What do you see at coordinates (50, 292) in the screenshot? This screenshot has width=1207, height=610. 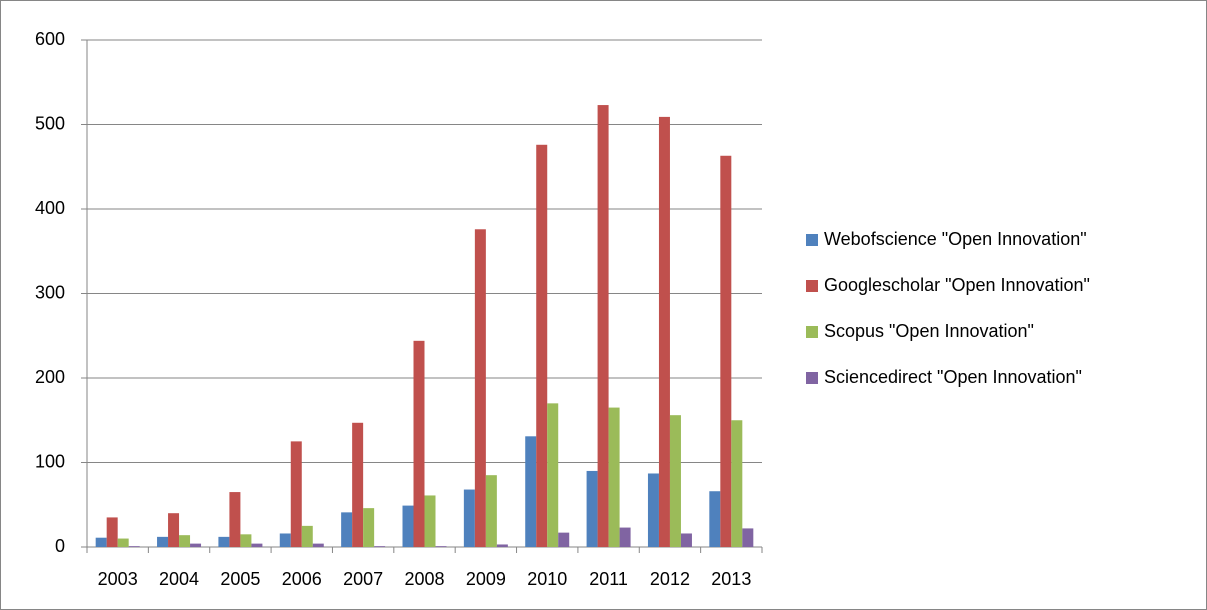 I see `y-tick-label: 300` at bounding box center [50, 292].